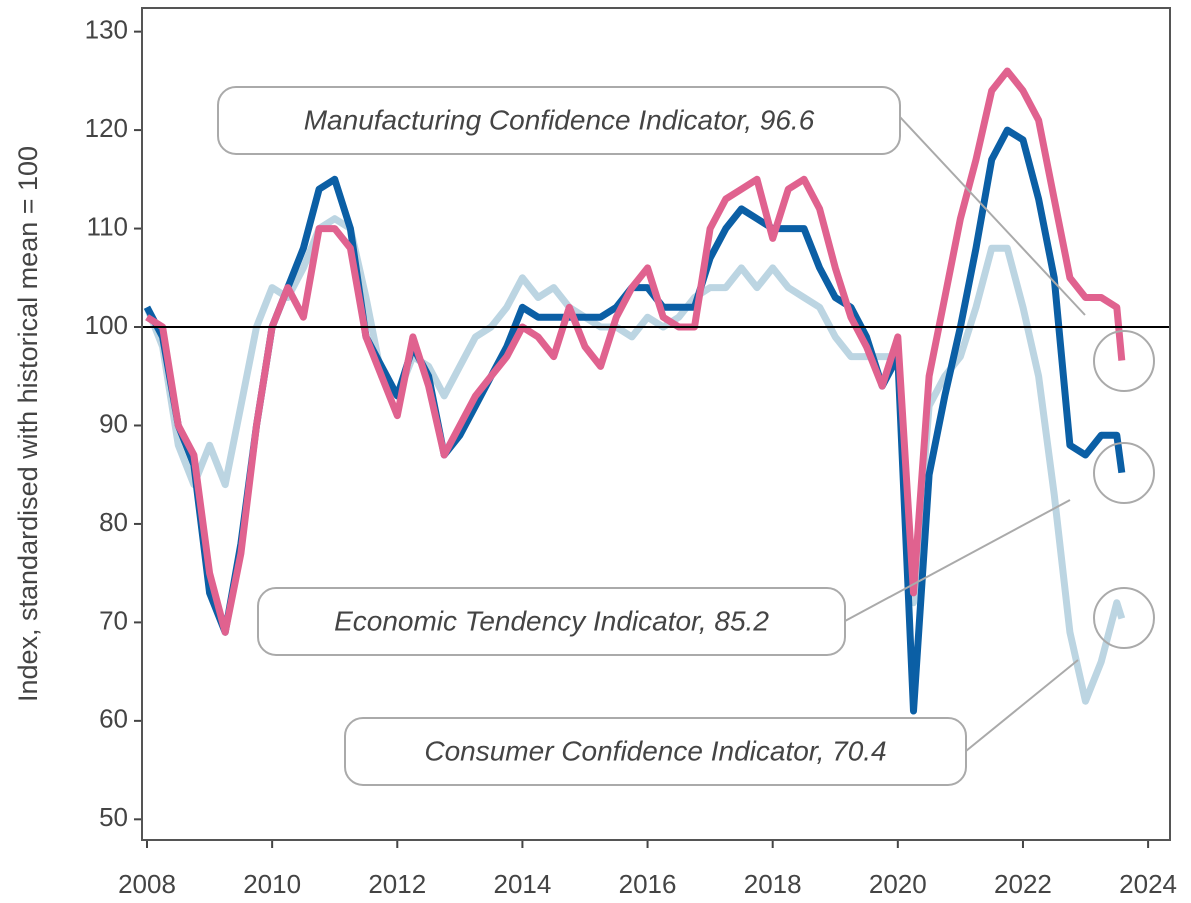 The image size is (1191, 903). Describe the element at coordinates (113, 719) in the screenshot. I see `y-tick-label: 60` at that location.